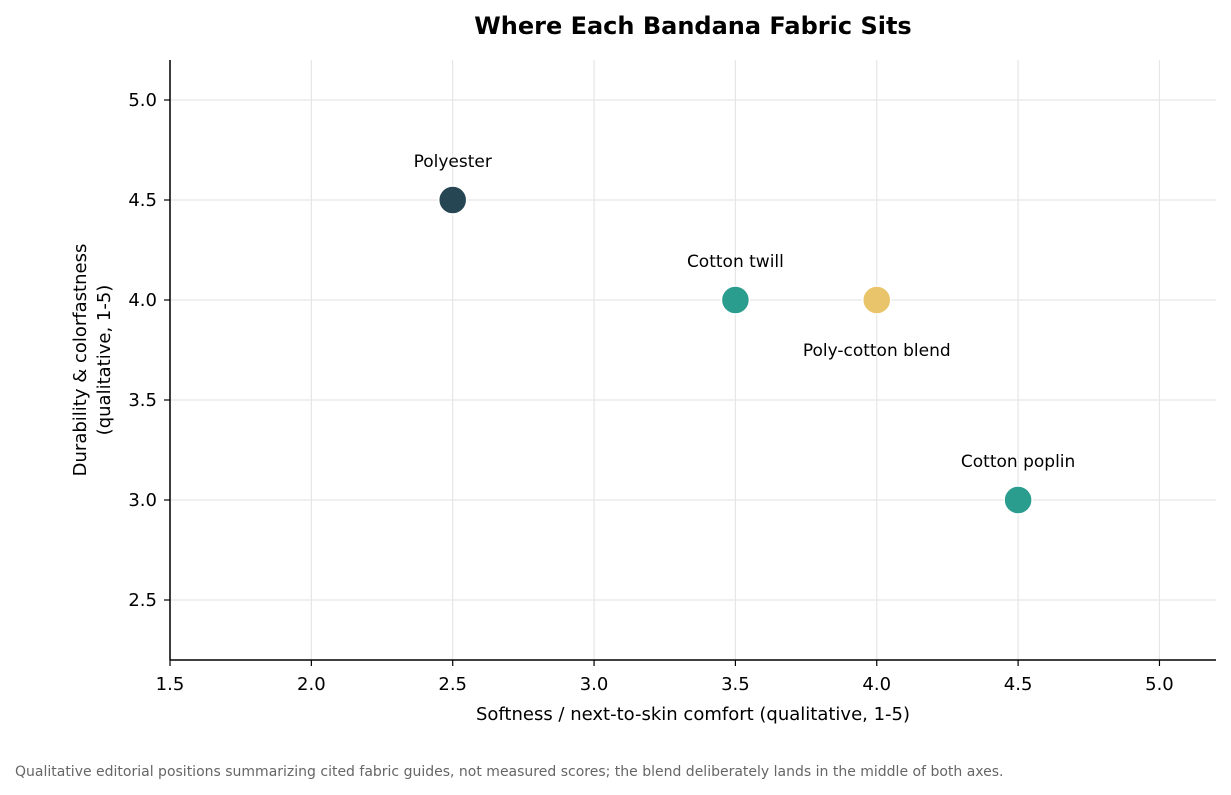  Describe the element at coordinates (142, 300) in the screenshot. I see `y-tick-label: 4.0` at that location.